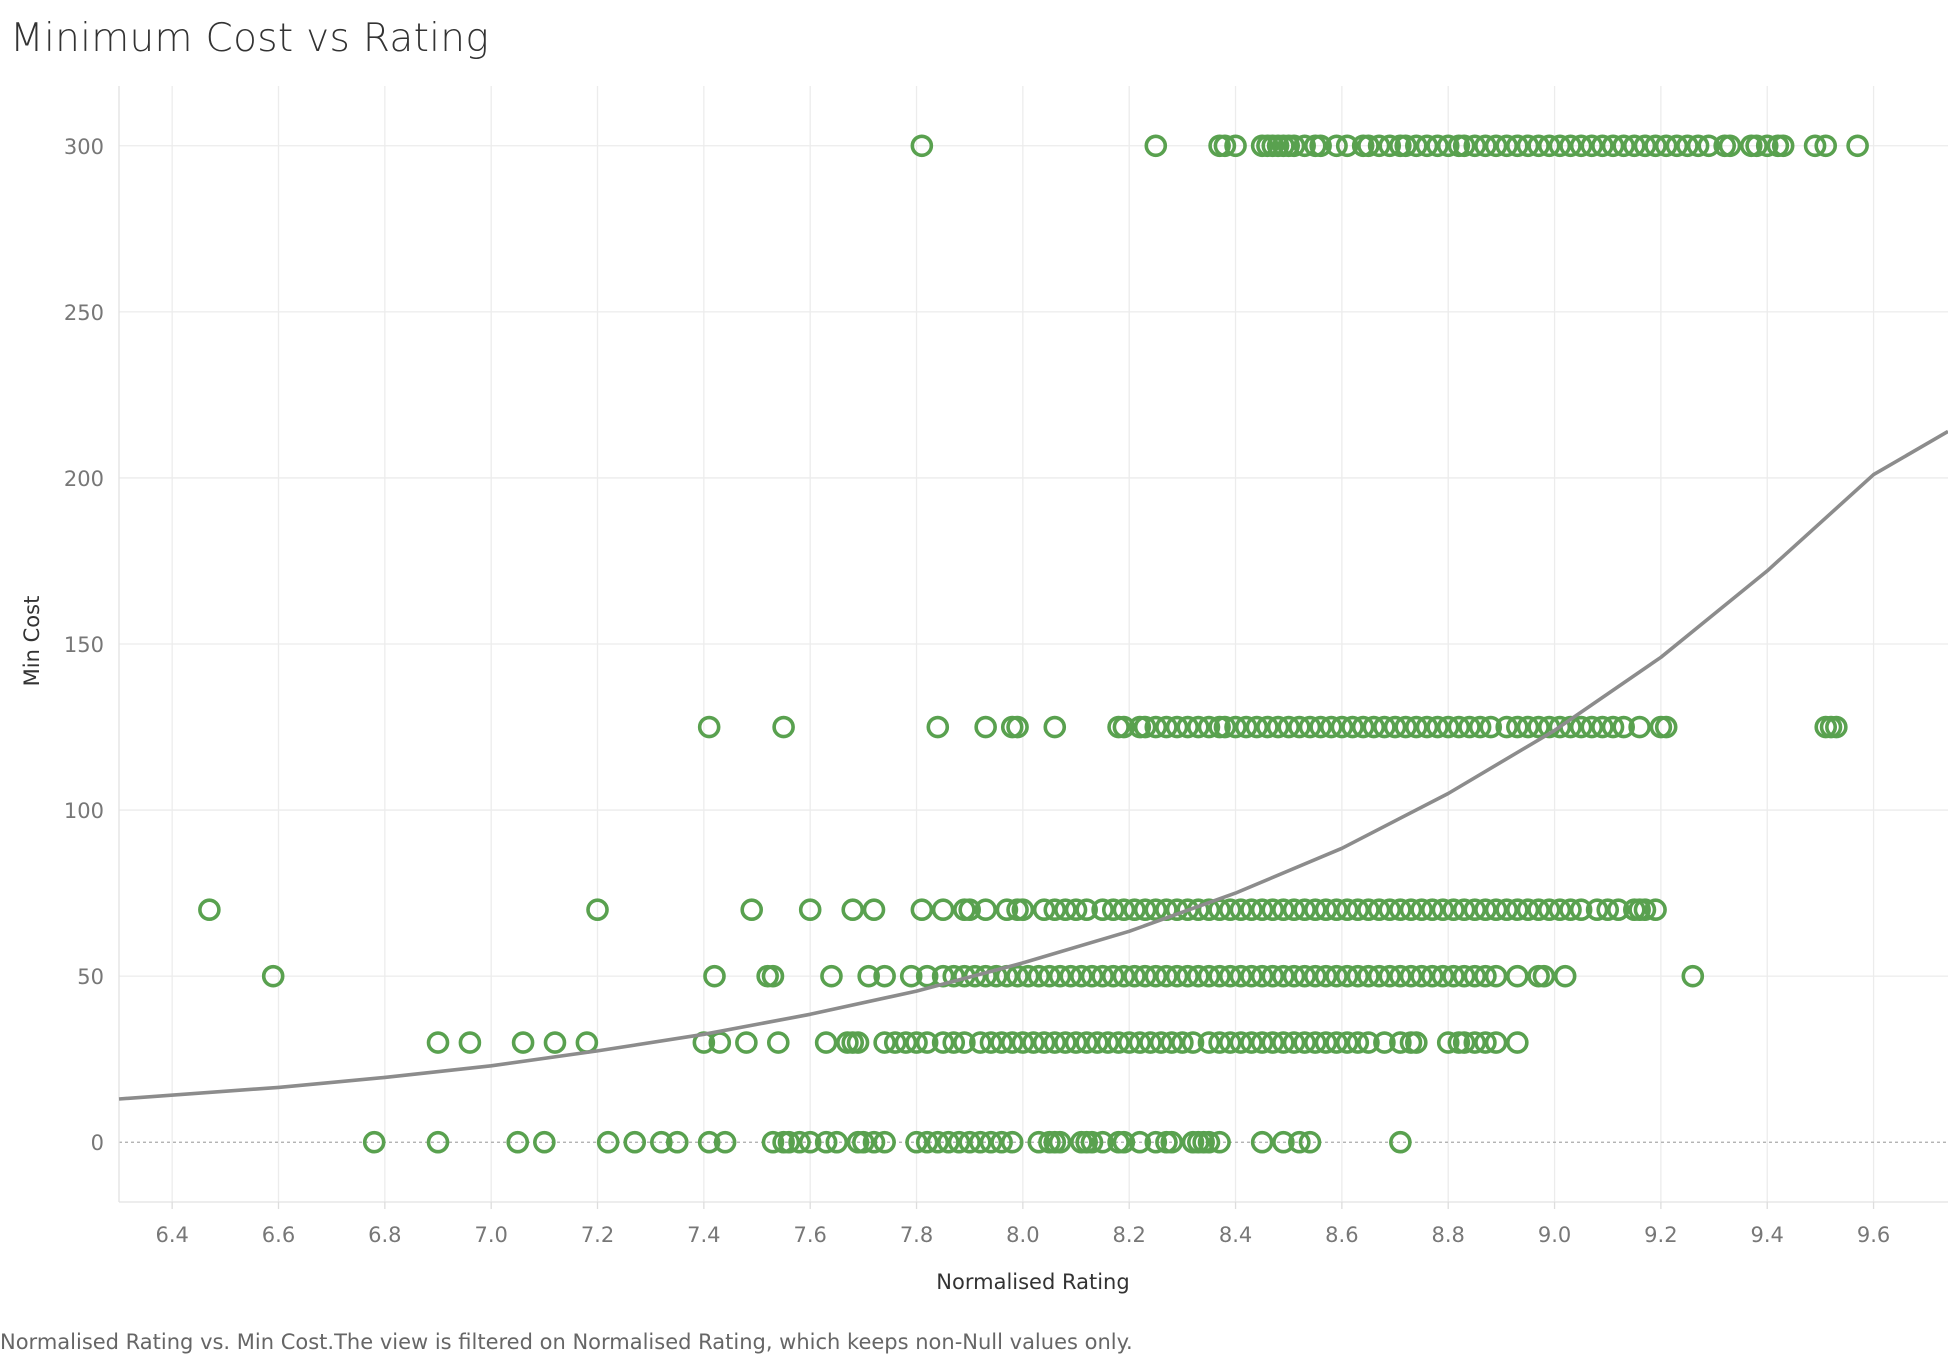 The width and height of the screenshot is (1948, 1362). What do you see at coordinates (84, 645) in the screenshot?
I see `y-tick-label: 150` at bounding box center [84, 645].